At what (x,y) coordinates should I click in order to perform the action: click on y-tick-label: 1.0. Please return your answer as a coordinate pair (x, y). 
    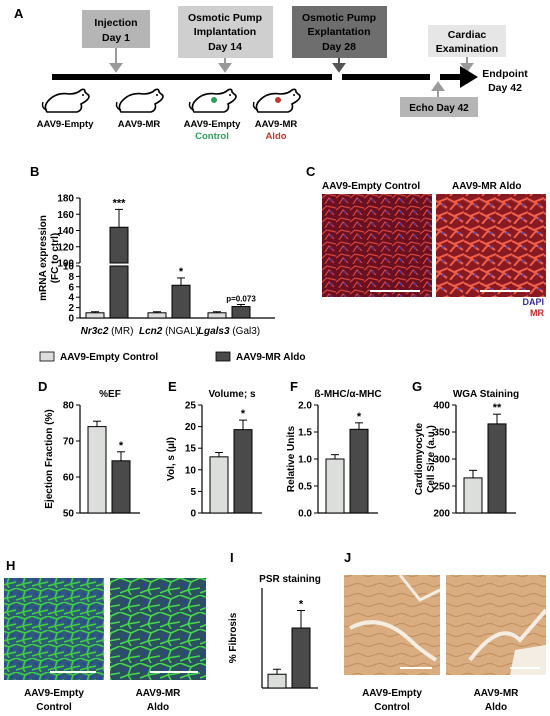
    Looking at the image, I should click on (305, 460).